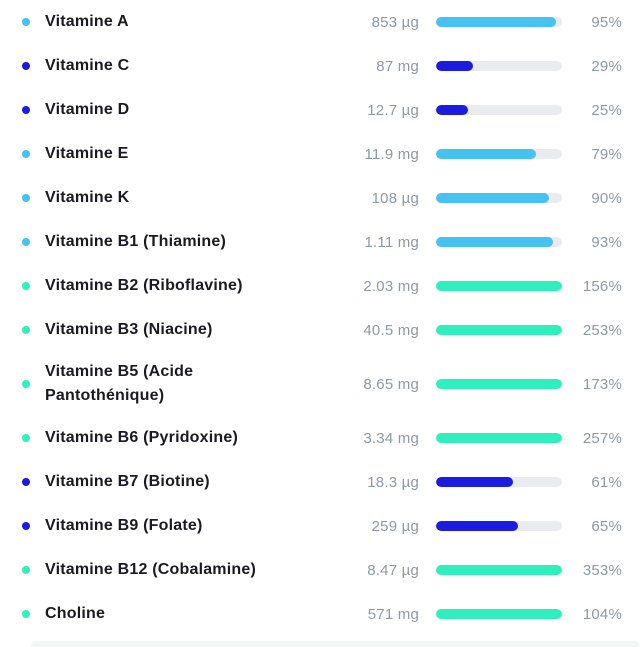  What do you see at coordinates (191, 154) in the screenshot?
I see `nutrient-name-cell: Vitamine E` at bounding box center [191, 154].